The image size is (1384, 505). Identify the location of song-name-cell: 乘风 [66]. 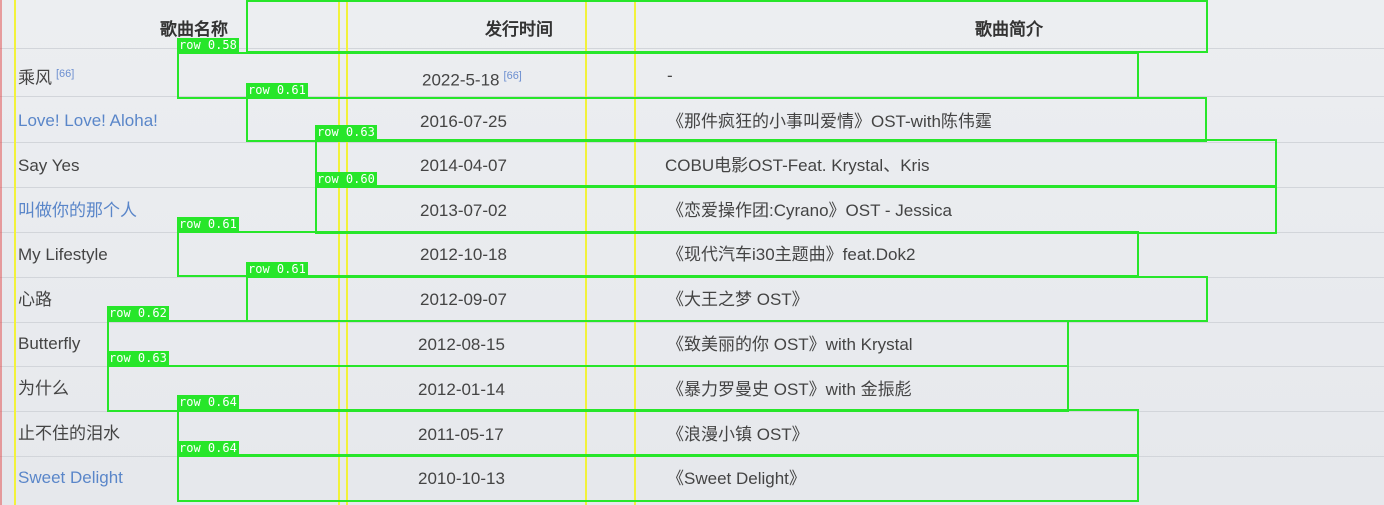
(46, 78).